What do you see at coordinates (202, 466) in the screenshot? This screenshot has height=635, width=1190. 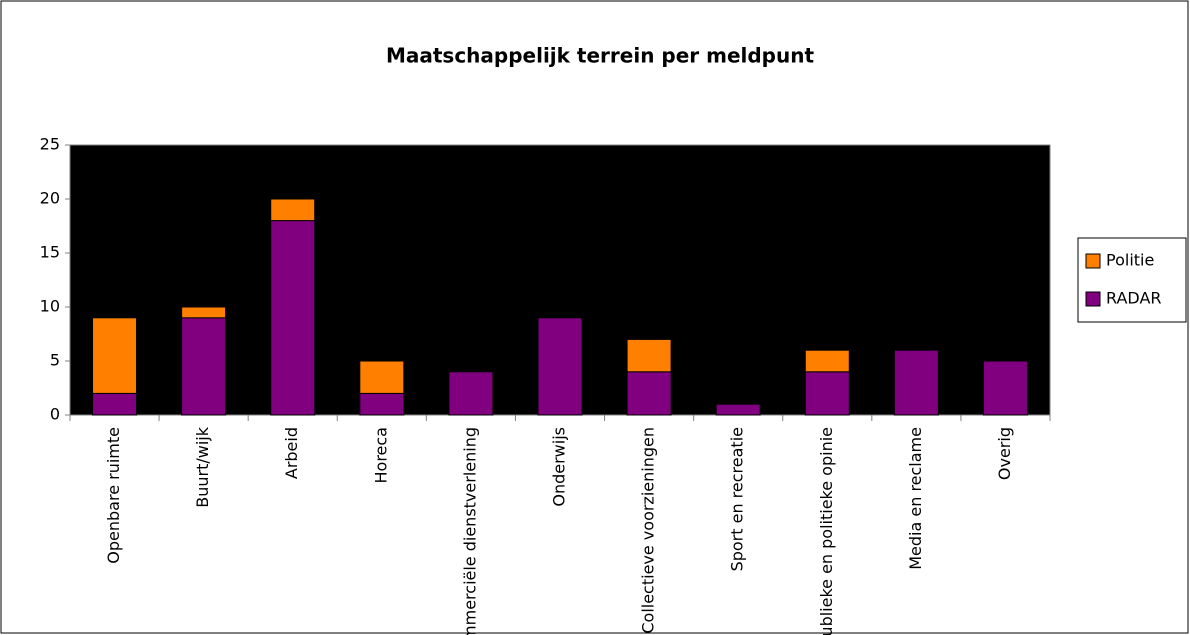 I see `x-tick-label: Buurt/wijk` at bounding box center [202, 466].